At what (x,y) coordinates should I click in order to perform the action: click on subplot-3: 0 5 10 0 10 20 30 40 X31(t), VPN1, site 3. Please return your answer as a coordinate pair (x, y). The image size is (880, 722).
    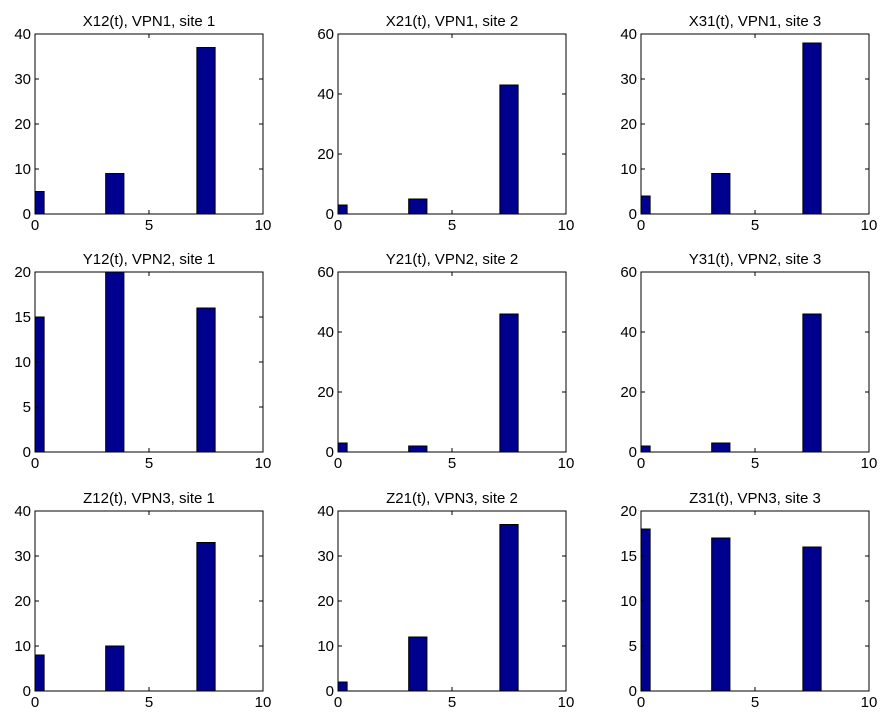
    Looking at the image, I should click on (748, 123).